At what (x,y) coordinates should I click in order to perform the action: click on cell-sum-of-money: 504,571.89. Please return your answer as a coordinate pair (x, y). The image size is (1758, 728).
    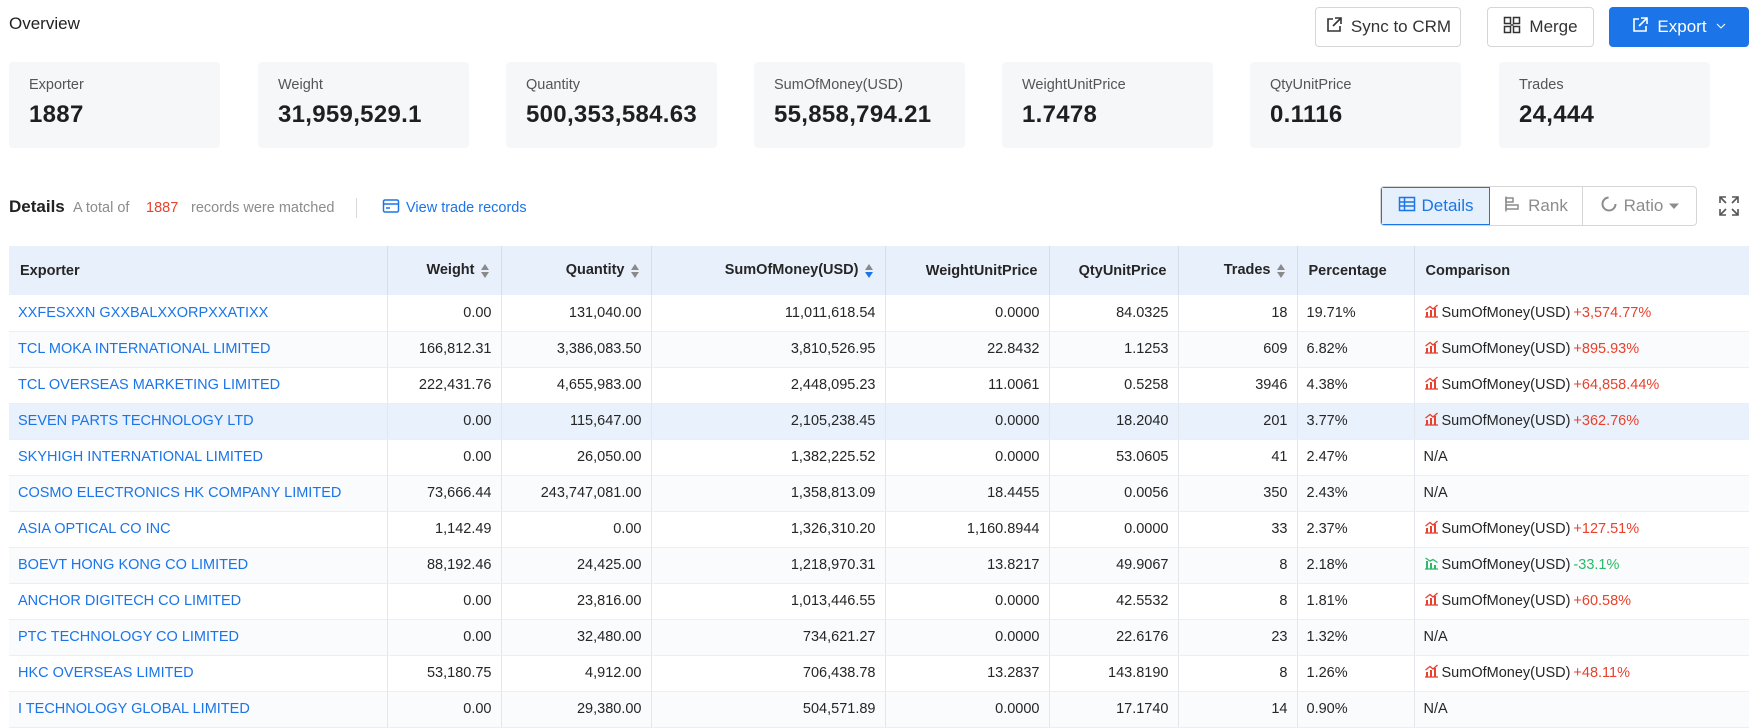
    Looking at the image, I should click on (768, 709).